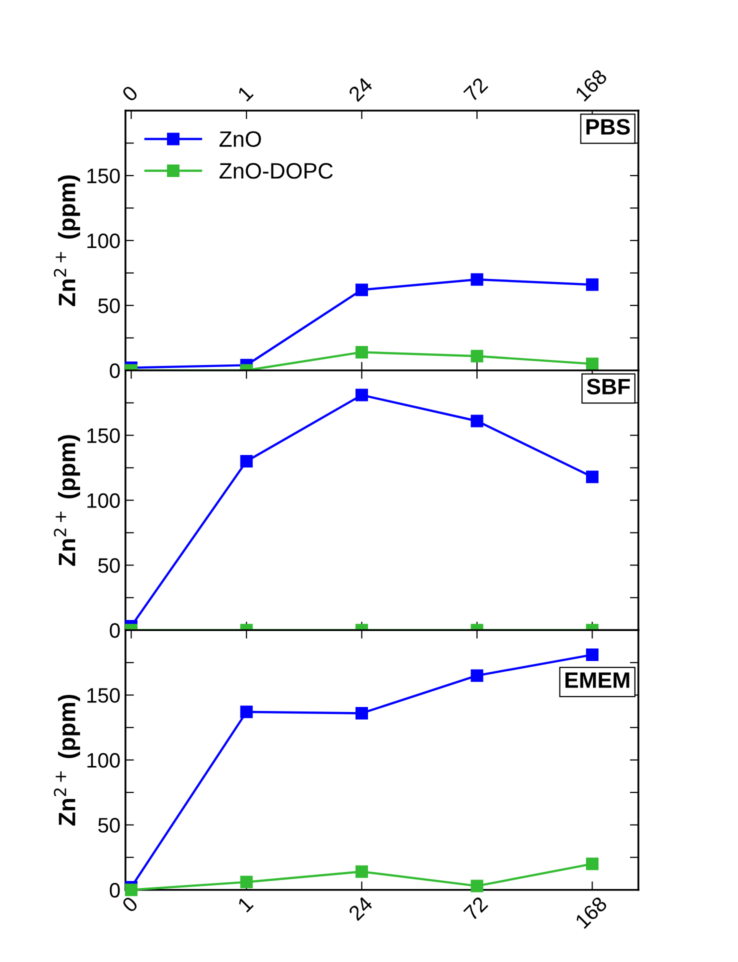  I want to click on annotation: SBF, so click(608, 386).